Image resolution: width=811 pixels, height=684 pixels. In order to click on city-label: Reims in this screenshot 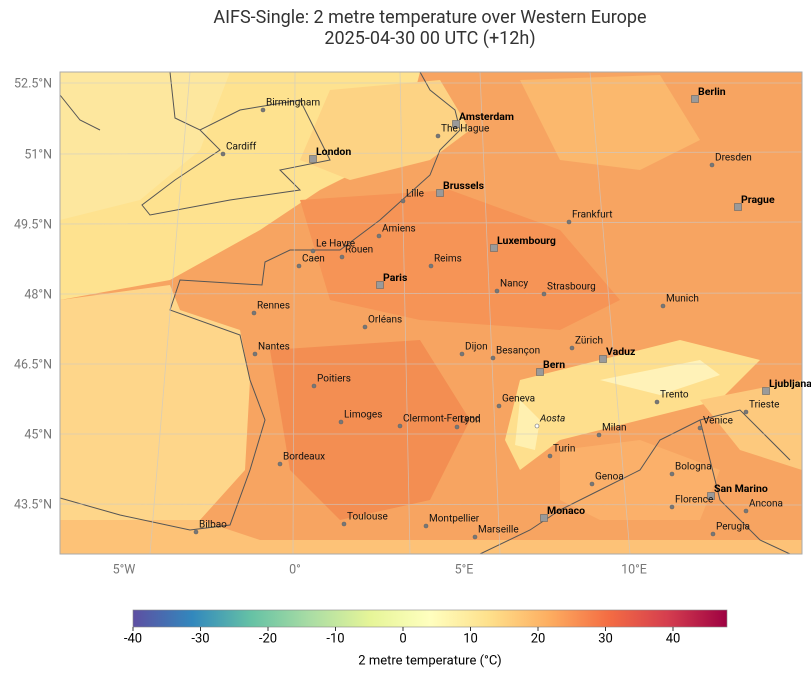, I will do `click(448, 259)`.